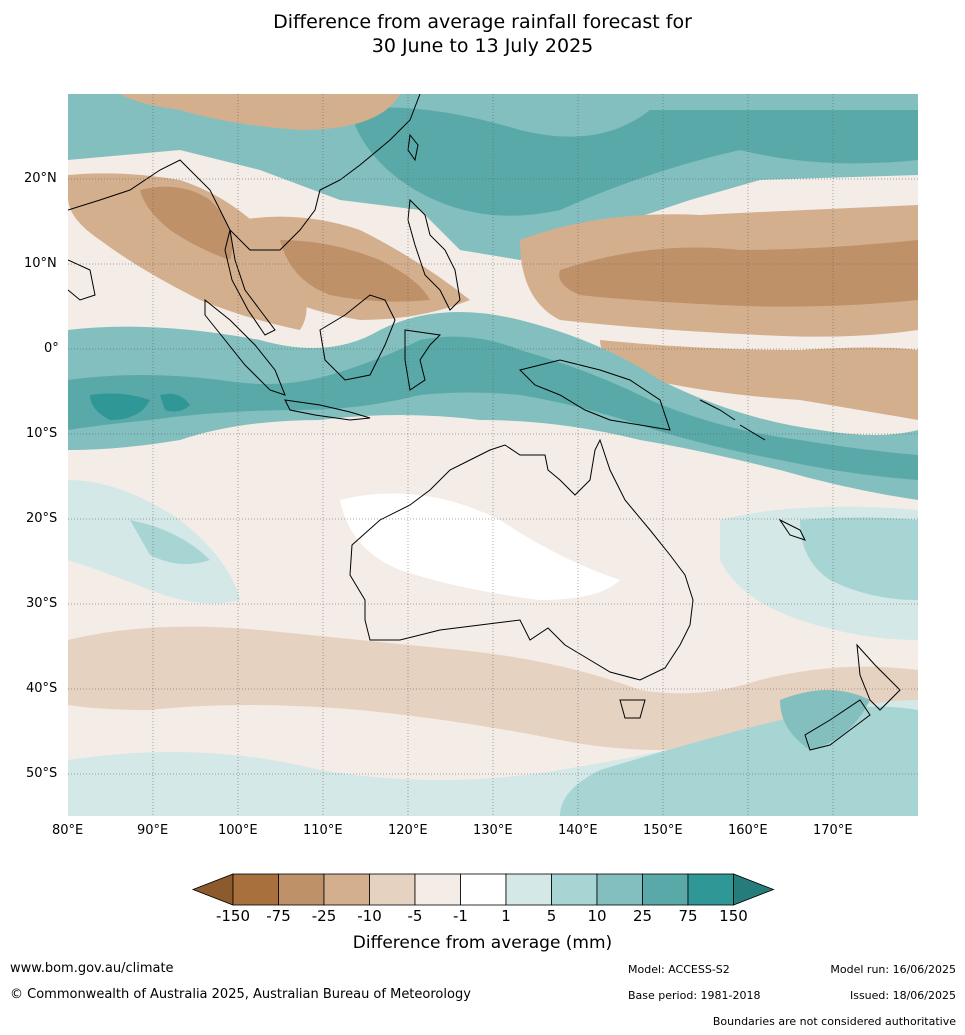 The image size is (965, 1035). Describe the element at coordinates (40, 263) in the screenshot. I see `lat-label-10n: 10°N` at that location.